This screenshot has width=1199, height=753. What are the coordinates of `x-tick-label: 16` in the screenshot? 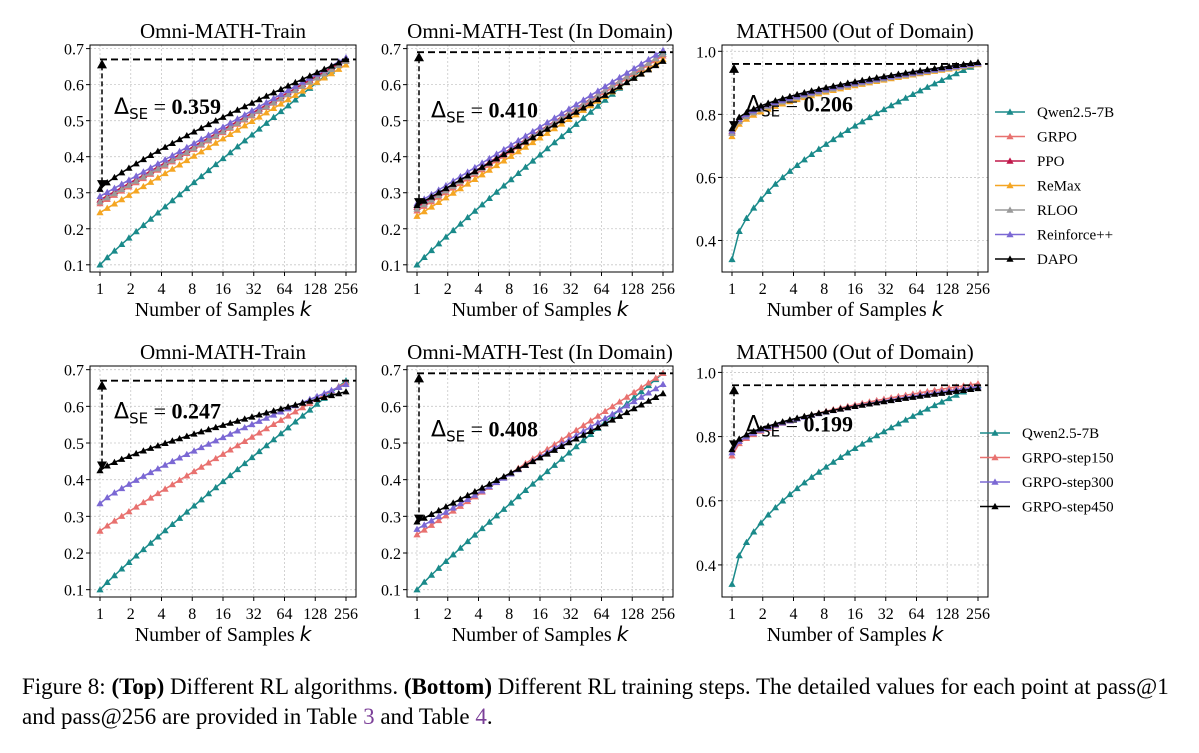 It's located at (855, 614).